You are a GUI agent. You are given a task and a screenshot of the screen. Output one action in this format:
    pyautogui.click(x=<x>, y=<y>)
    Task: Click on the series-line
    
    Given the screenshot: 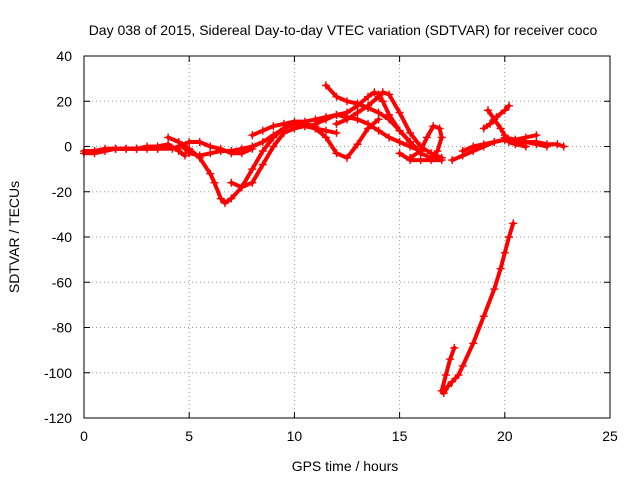 What is the action you would take?
    pyautogui.click(x=426, y=142)
    